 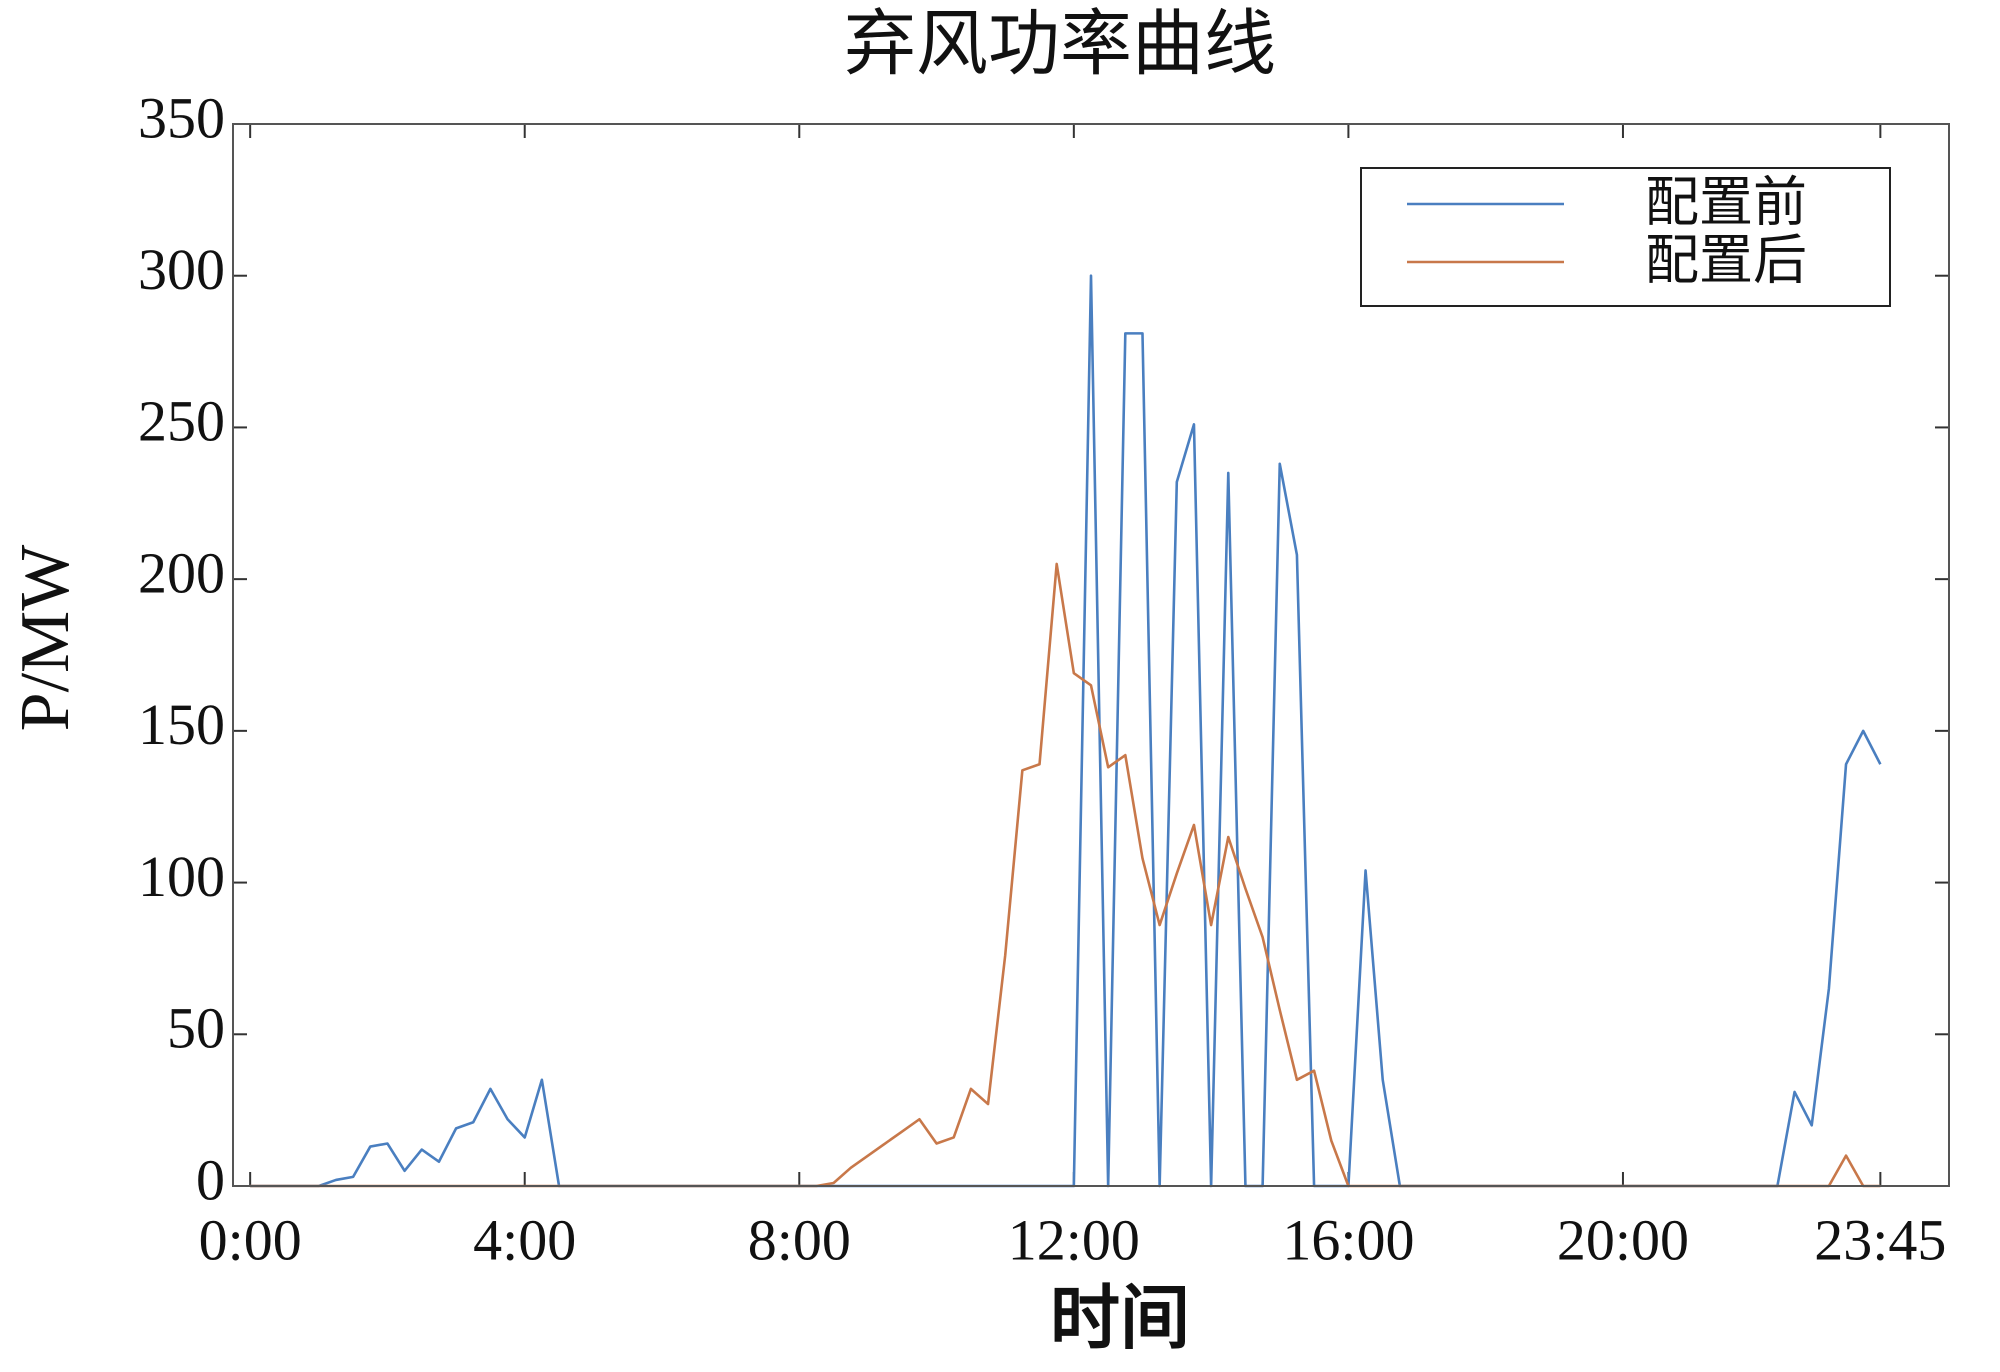 What do you see at coordinates (250, 1239) in the screenshot?
I see `x-tick-label: 0:00` at bounding box center [250, 1239].